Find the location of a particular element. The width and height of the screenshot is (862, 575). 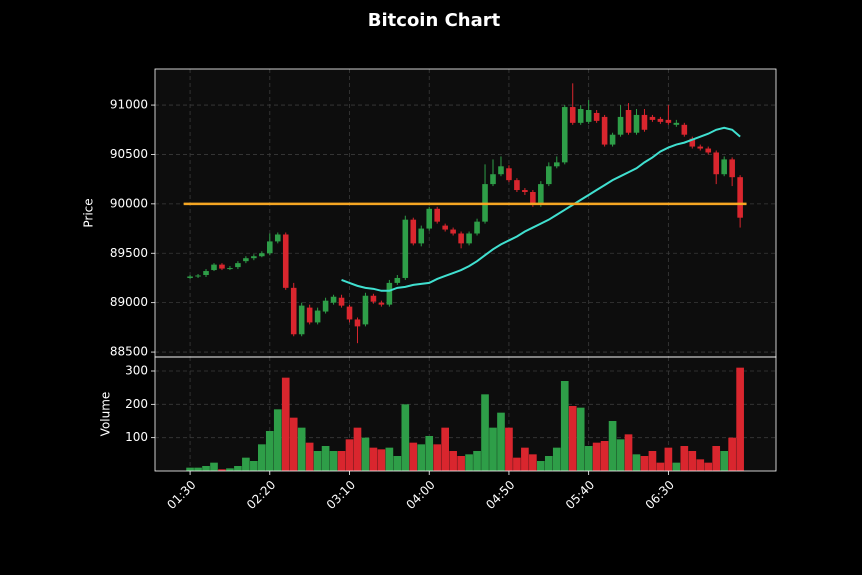

x-tick-label: 03:10 is located at coordinates (341, 495).